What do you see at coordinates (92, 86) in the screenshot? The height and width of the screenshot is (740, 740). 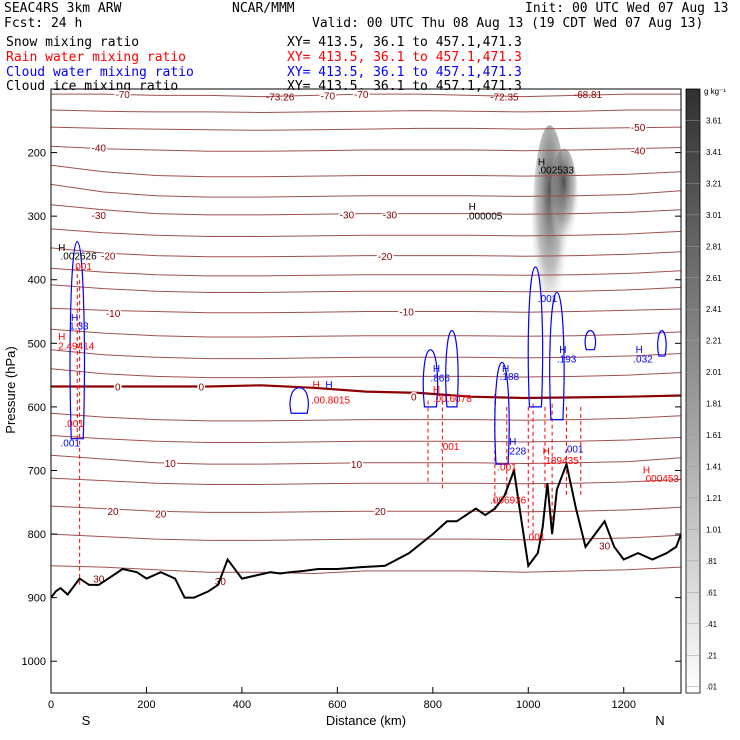 I see `field-label-cloud-ice: Cloud ice mixing ratio` at bounding box center [92, 86].